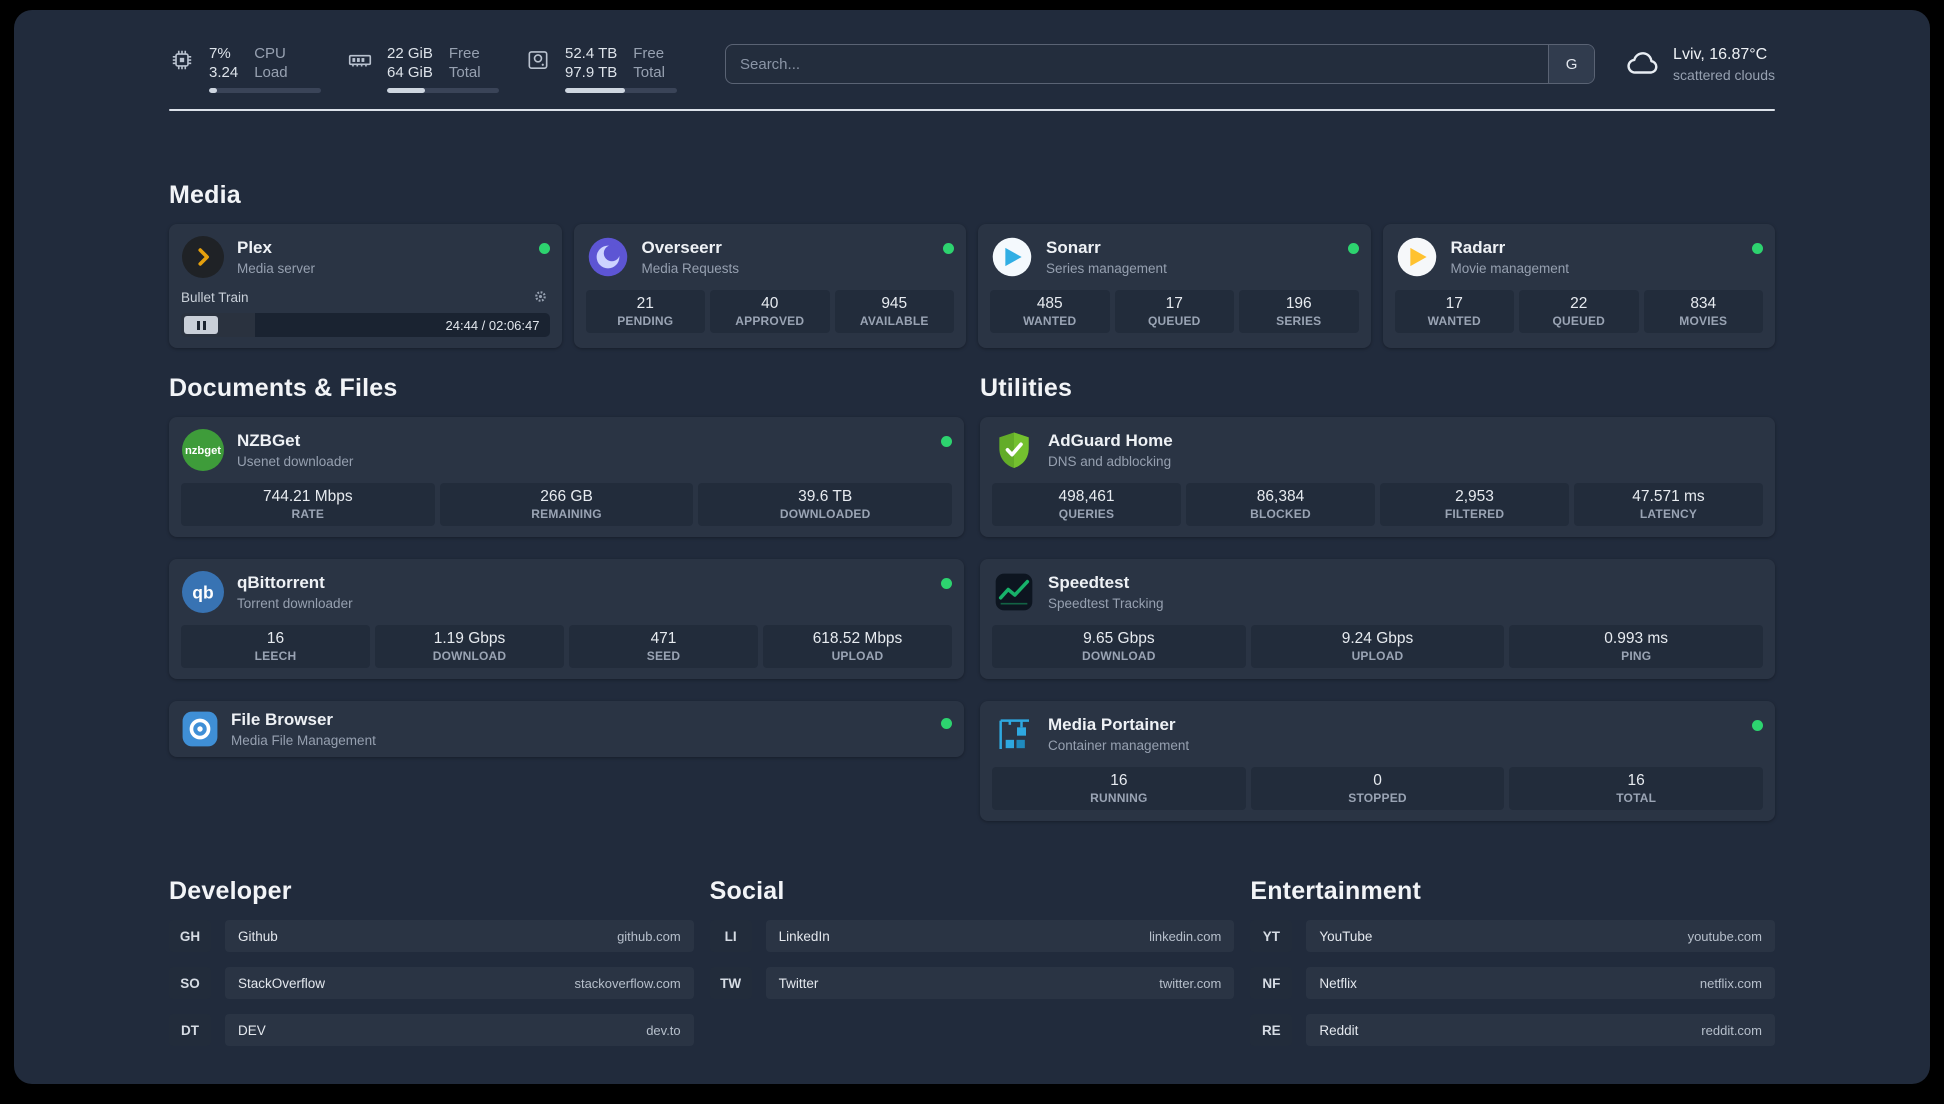 The height and width of the screenshot is (1104, 1944). What do you see at coordinates (1700, 63) in the screenshot?
I see `weather-widget: Lviv, 16.87°C scattered clouds` at bounding box center [1700, 63].